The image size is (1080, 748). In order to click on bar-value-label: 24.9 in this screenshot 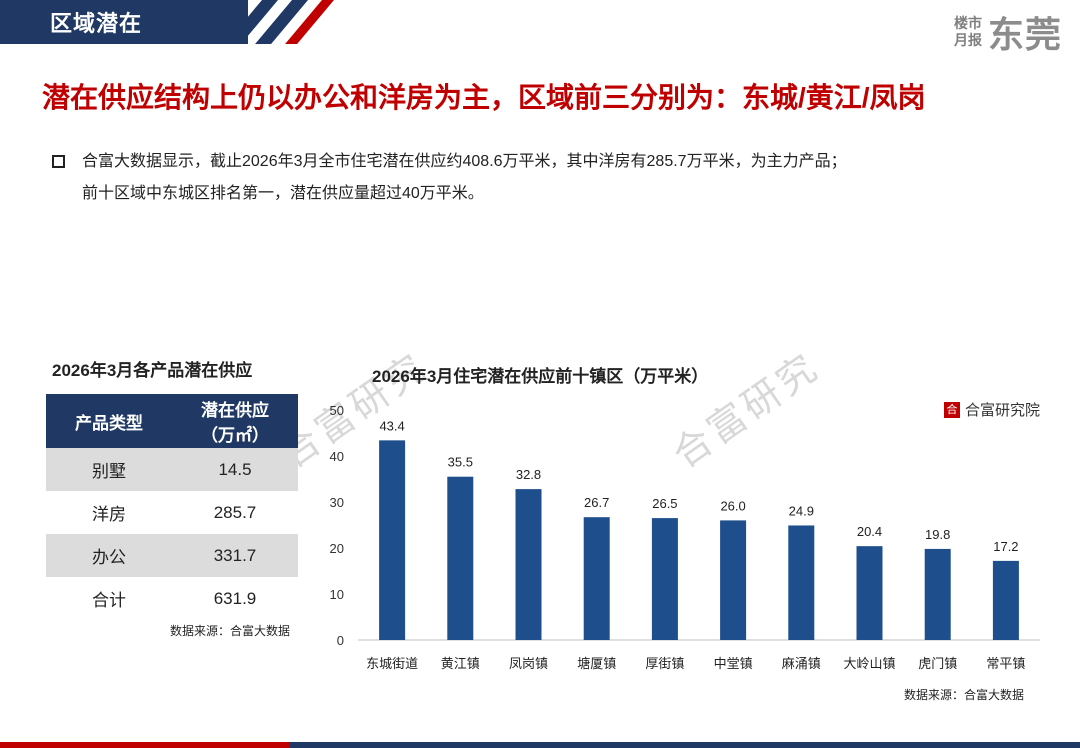, I will do `click(801, 510)`.